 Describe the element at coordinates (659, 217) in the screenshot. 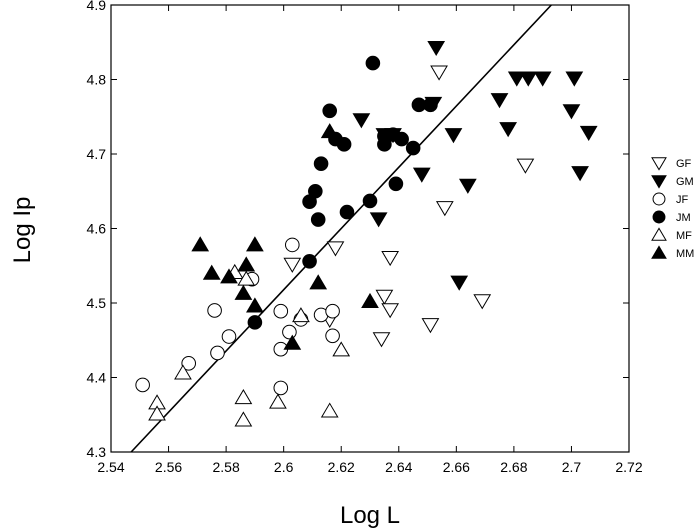

I see `legend-marker-jm` at that location.